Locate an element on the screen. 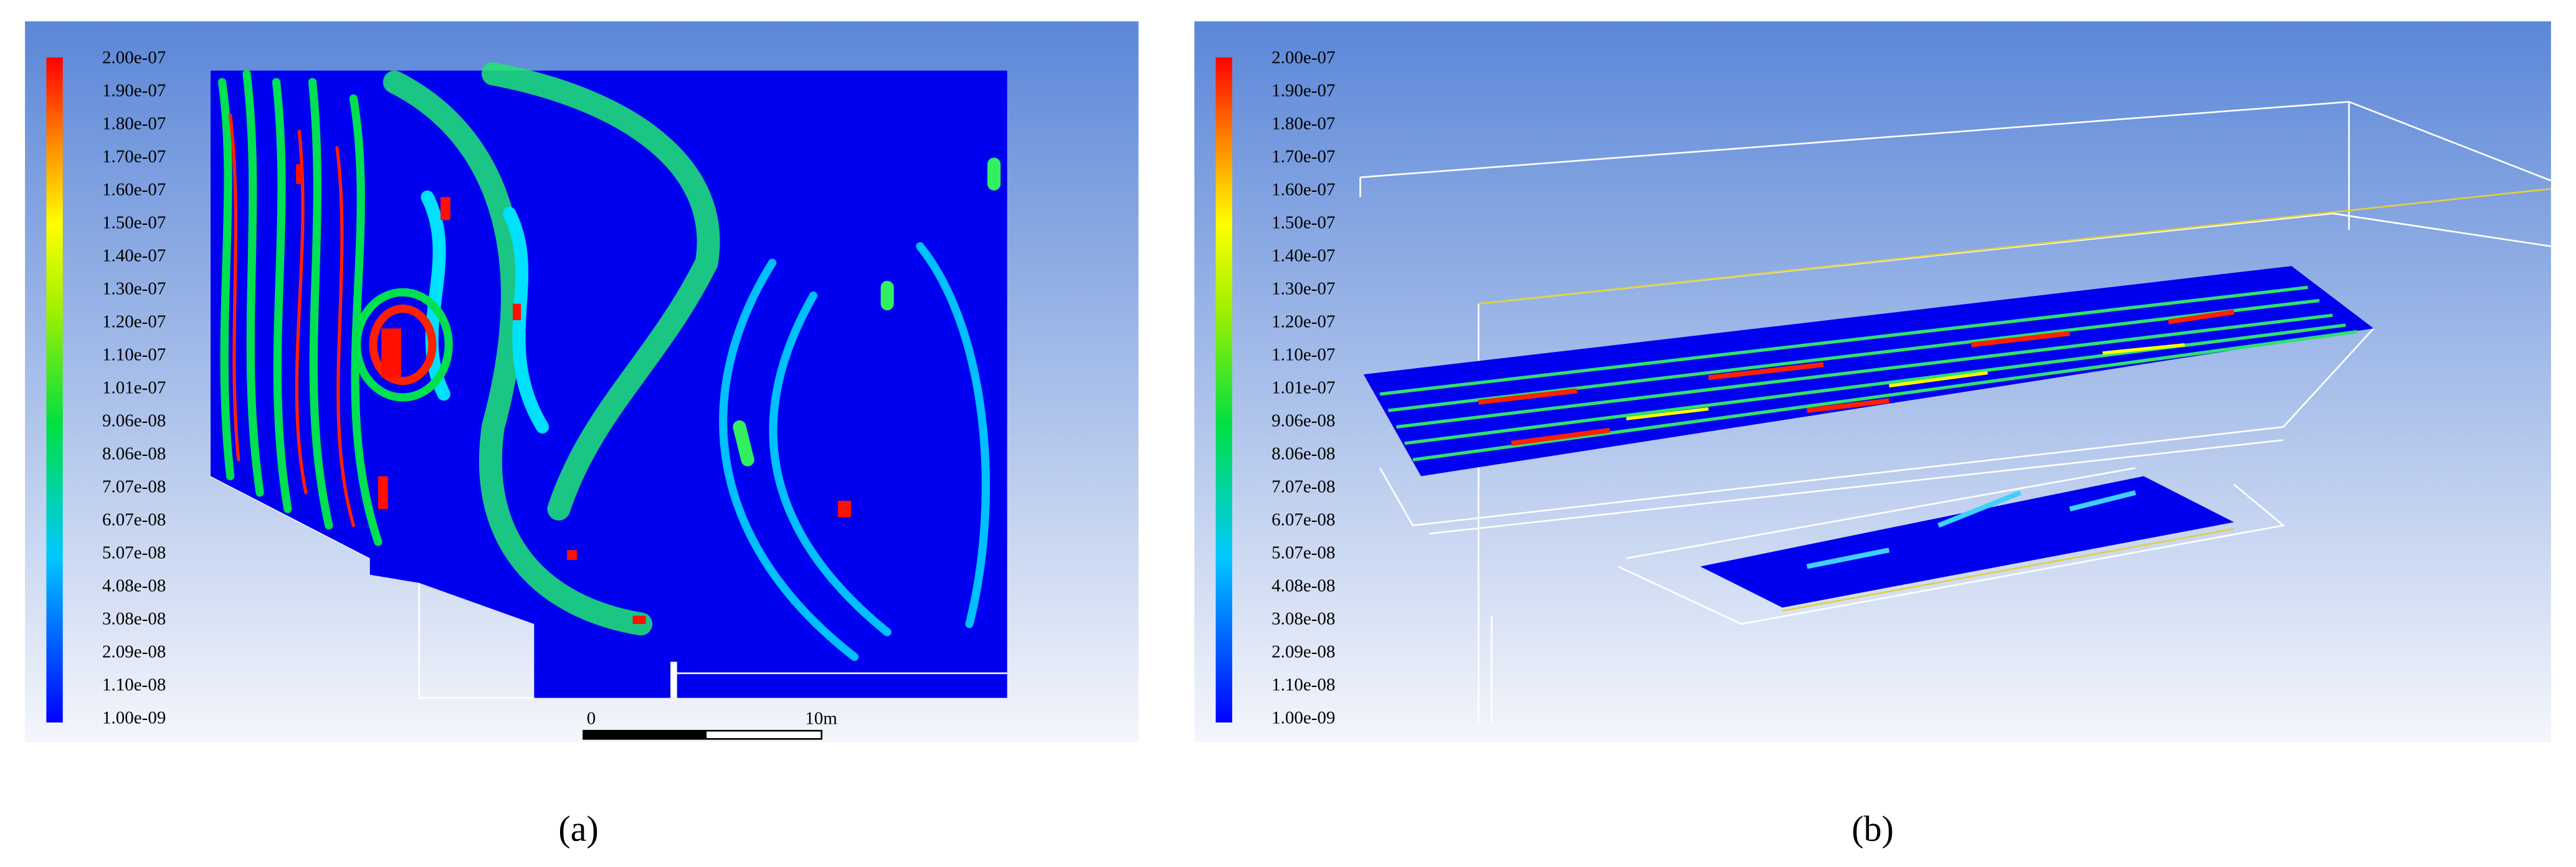 The image size is (2576, 867). contour-plane is located at coordinates (1967, 542).